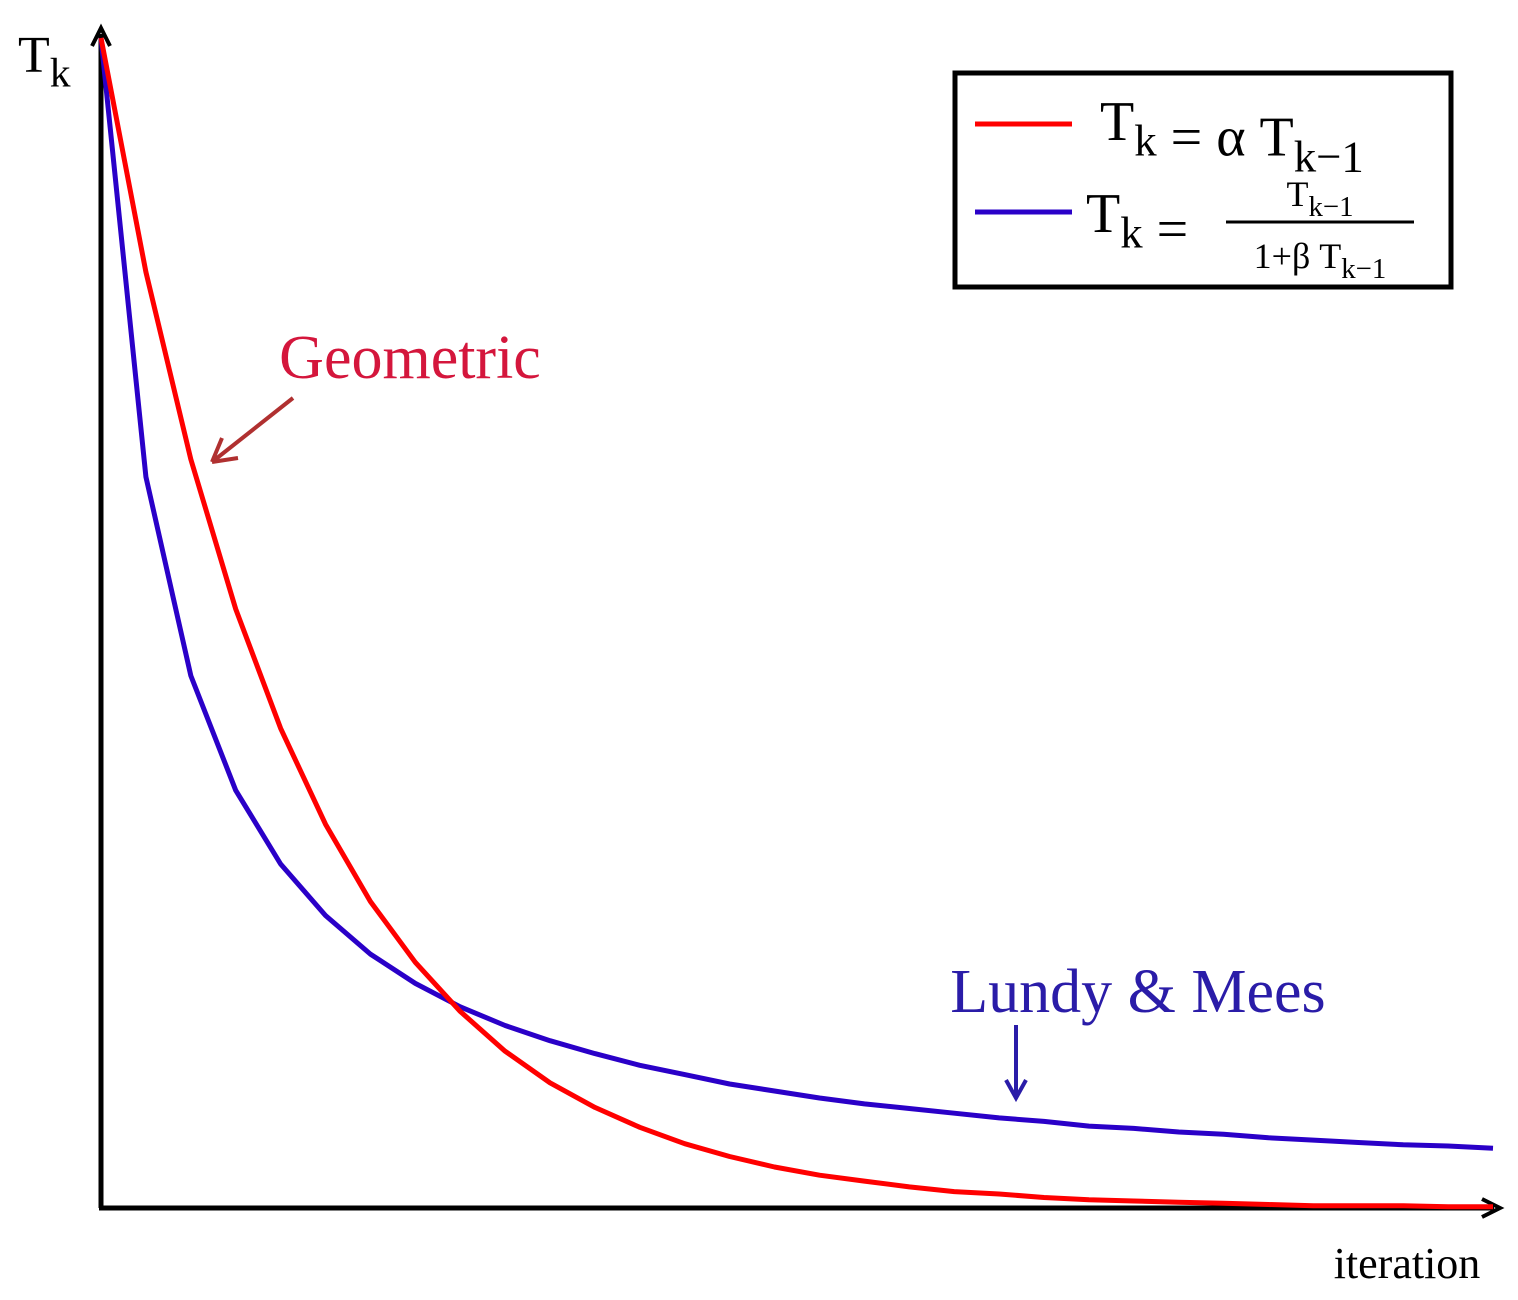 Image resolution: width=1518 pixels, height=1300 pixels. What do you see at coordinates (1232, 136) in the screenshot?
I see `legend-label: Tk = α Tk−1` at bounding box center [1232, 136].